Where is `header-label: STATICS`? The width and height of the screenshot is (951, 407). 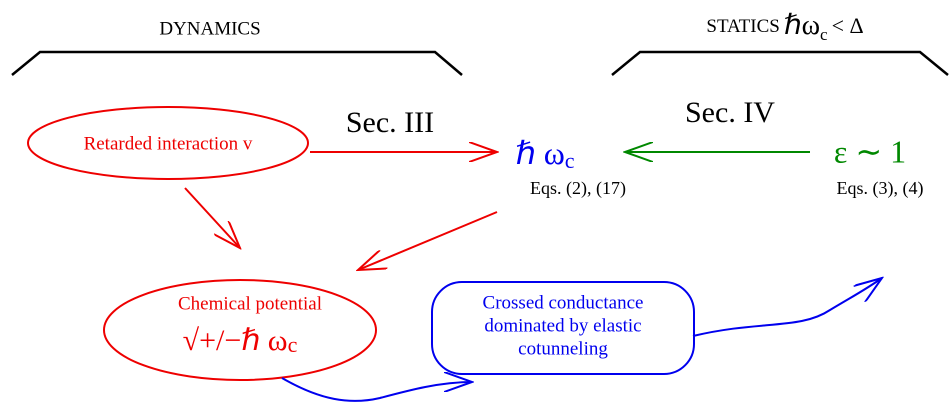 header-label: STATICS is located at coordinates (742, 26).